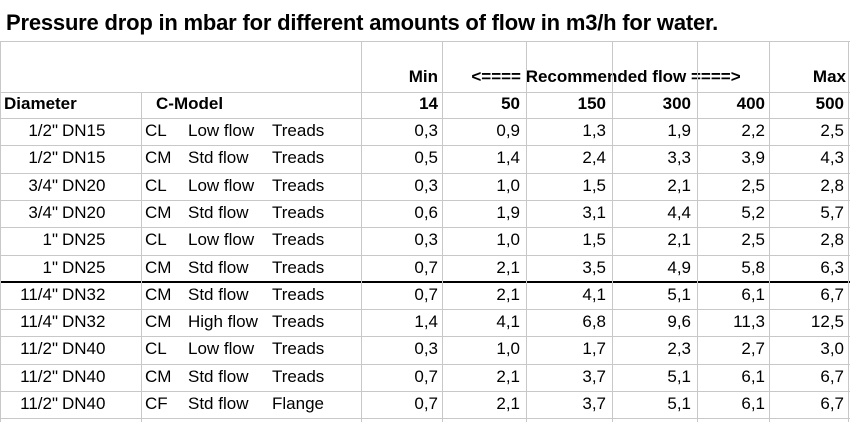  I want to click on max-label: Max, so click(829, 76).